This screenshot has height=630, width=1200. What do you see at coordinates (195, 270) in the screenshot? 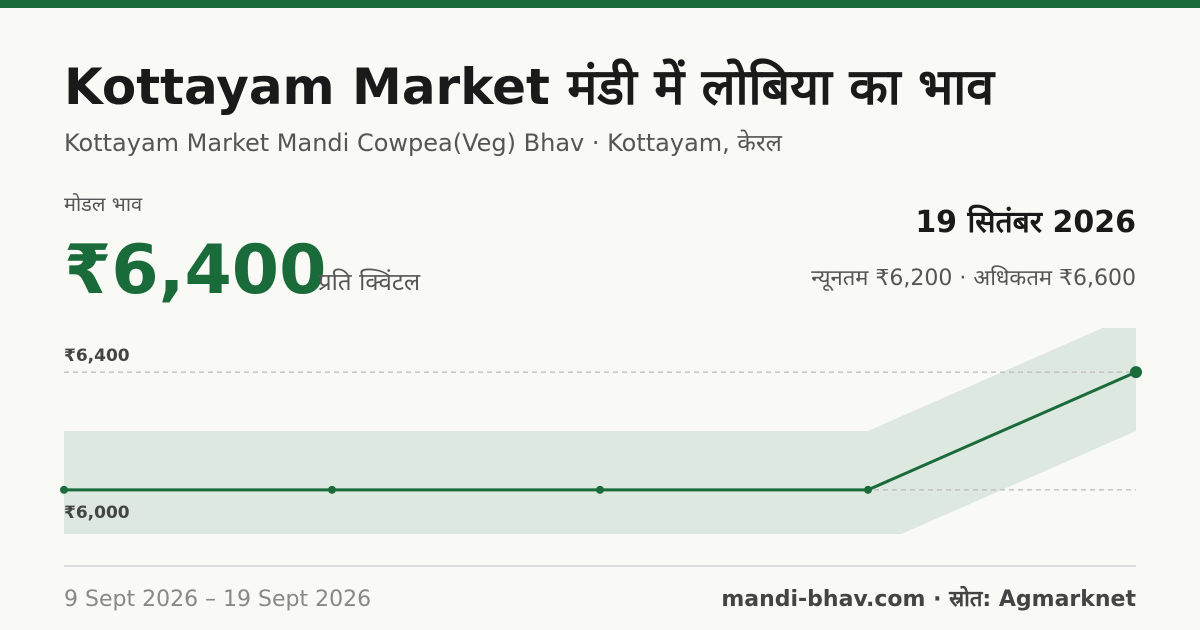
I see `modal-price: ₹6,400` at bounding box center [195, 270].